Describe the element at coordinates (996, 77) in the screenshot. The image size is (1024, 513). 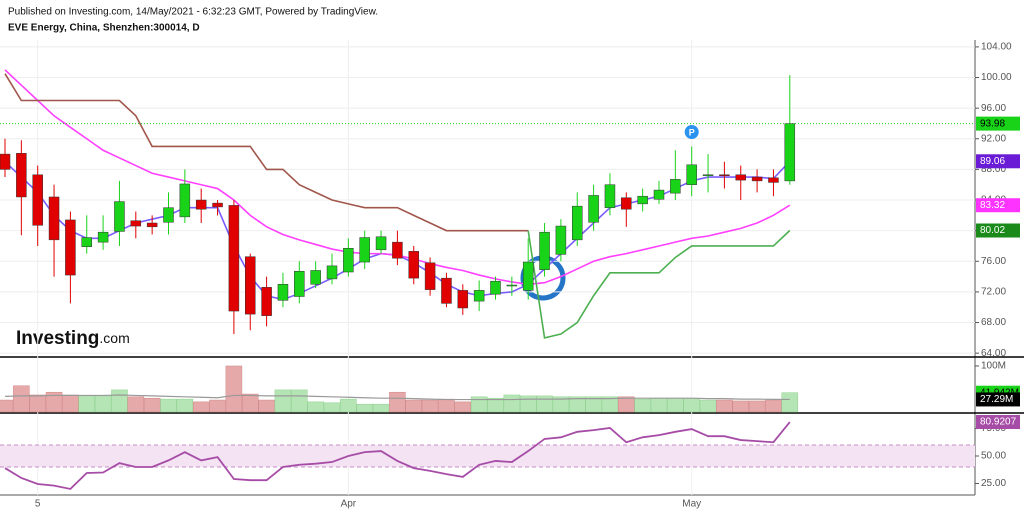
I see `y-tick-label: 100.00` at that location.